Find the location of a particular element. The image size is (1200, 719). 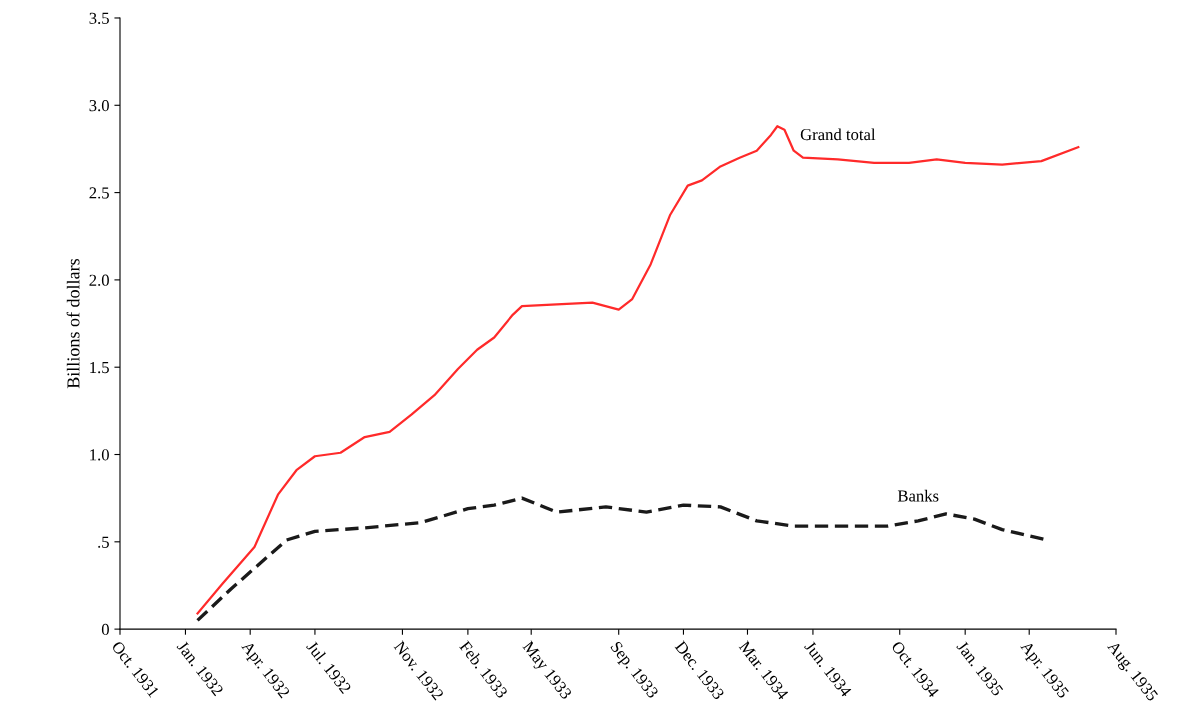

y-tick-label: 2.0 is located at coordinates (99, 280).